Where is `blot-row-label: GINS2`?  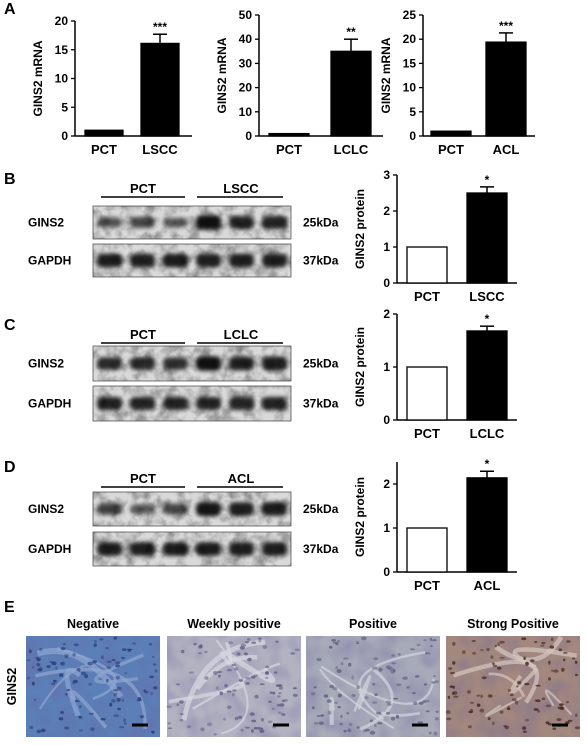
blot-row-label: GINS2 is located at coordinates (46, 223).